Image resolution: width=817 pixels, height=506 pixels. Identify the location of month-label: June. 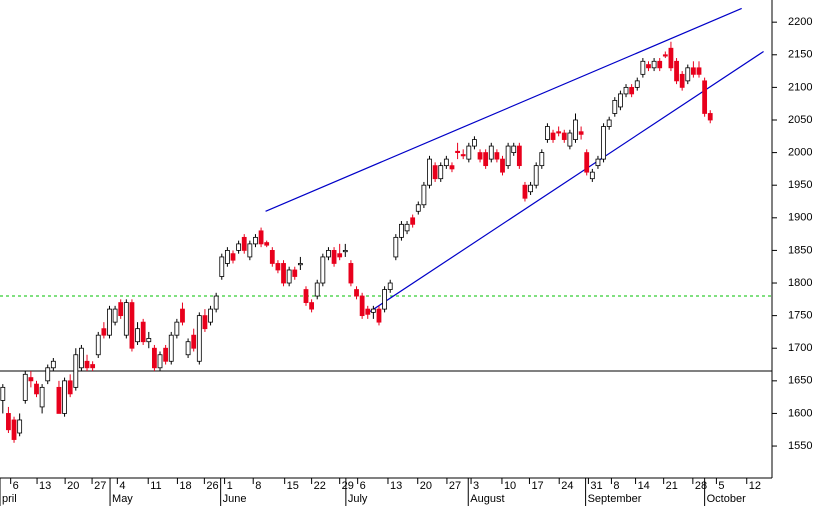
(235, 499).